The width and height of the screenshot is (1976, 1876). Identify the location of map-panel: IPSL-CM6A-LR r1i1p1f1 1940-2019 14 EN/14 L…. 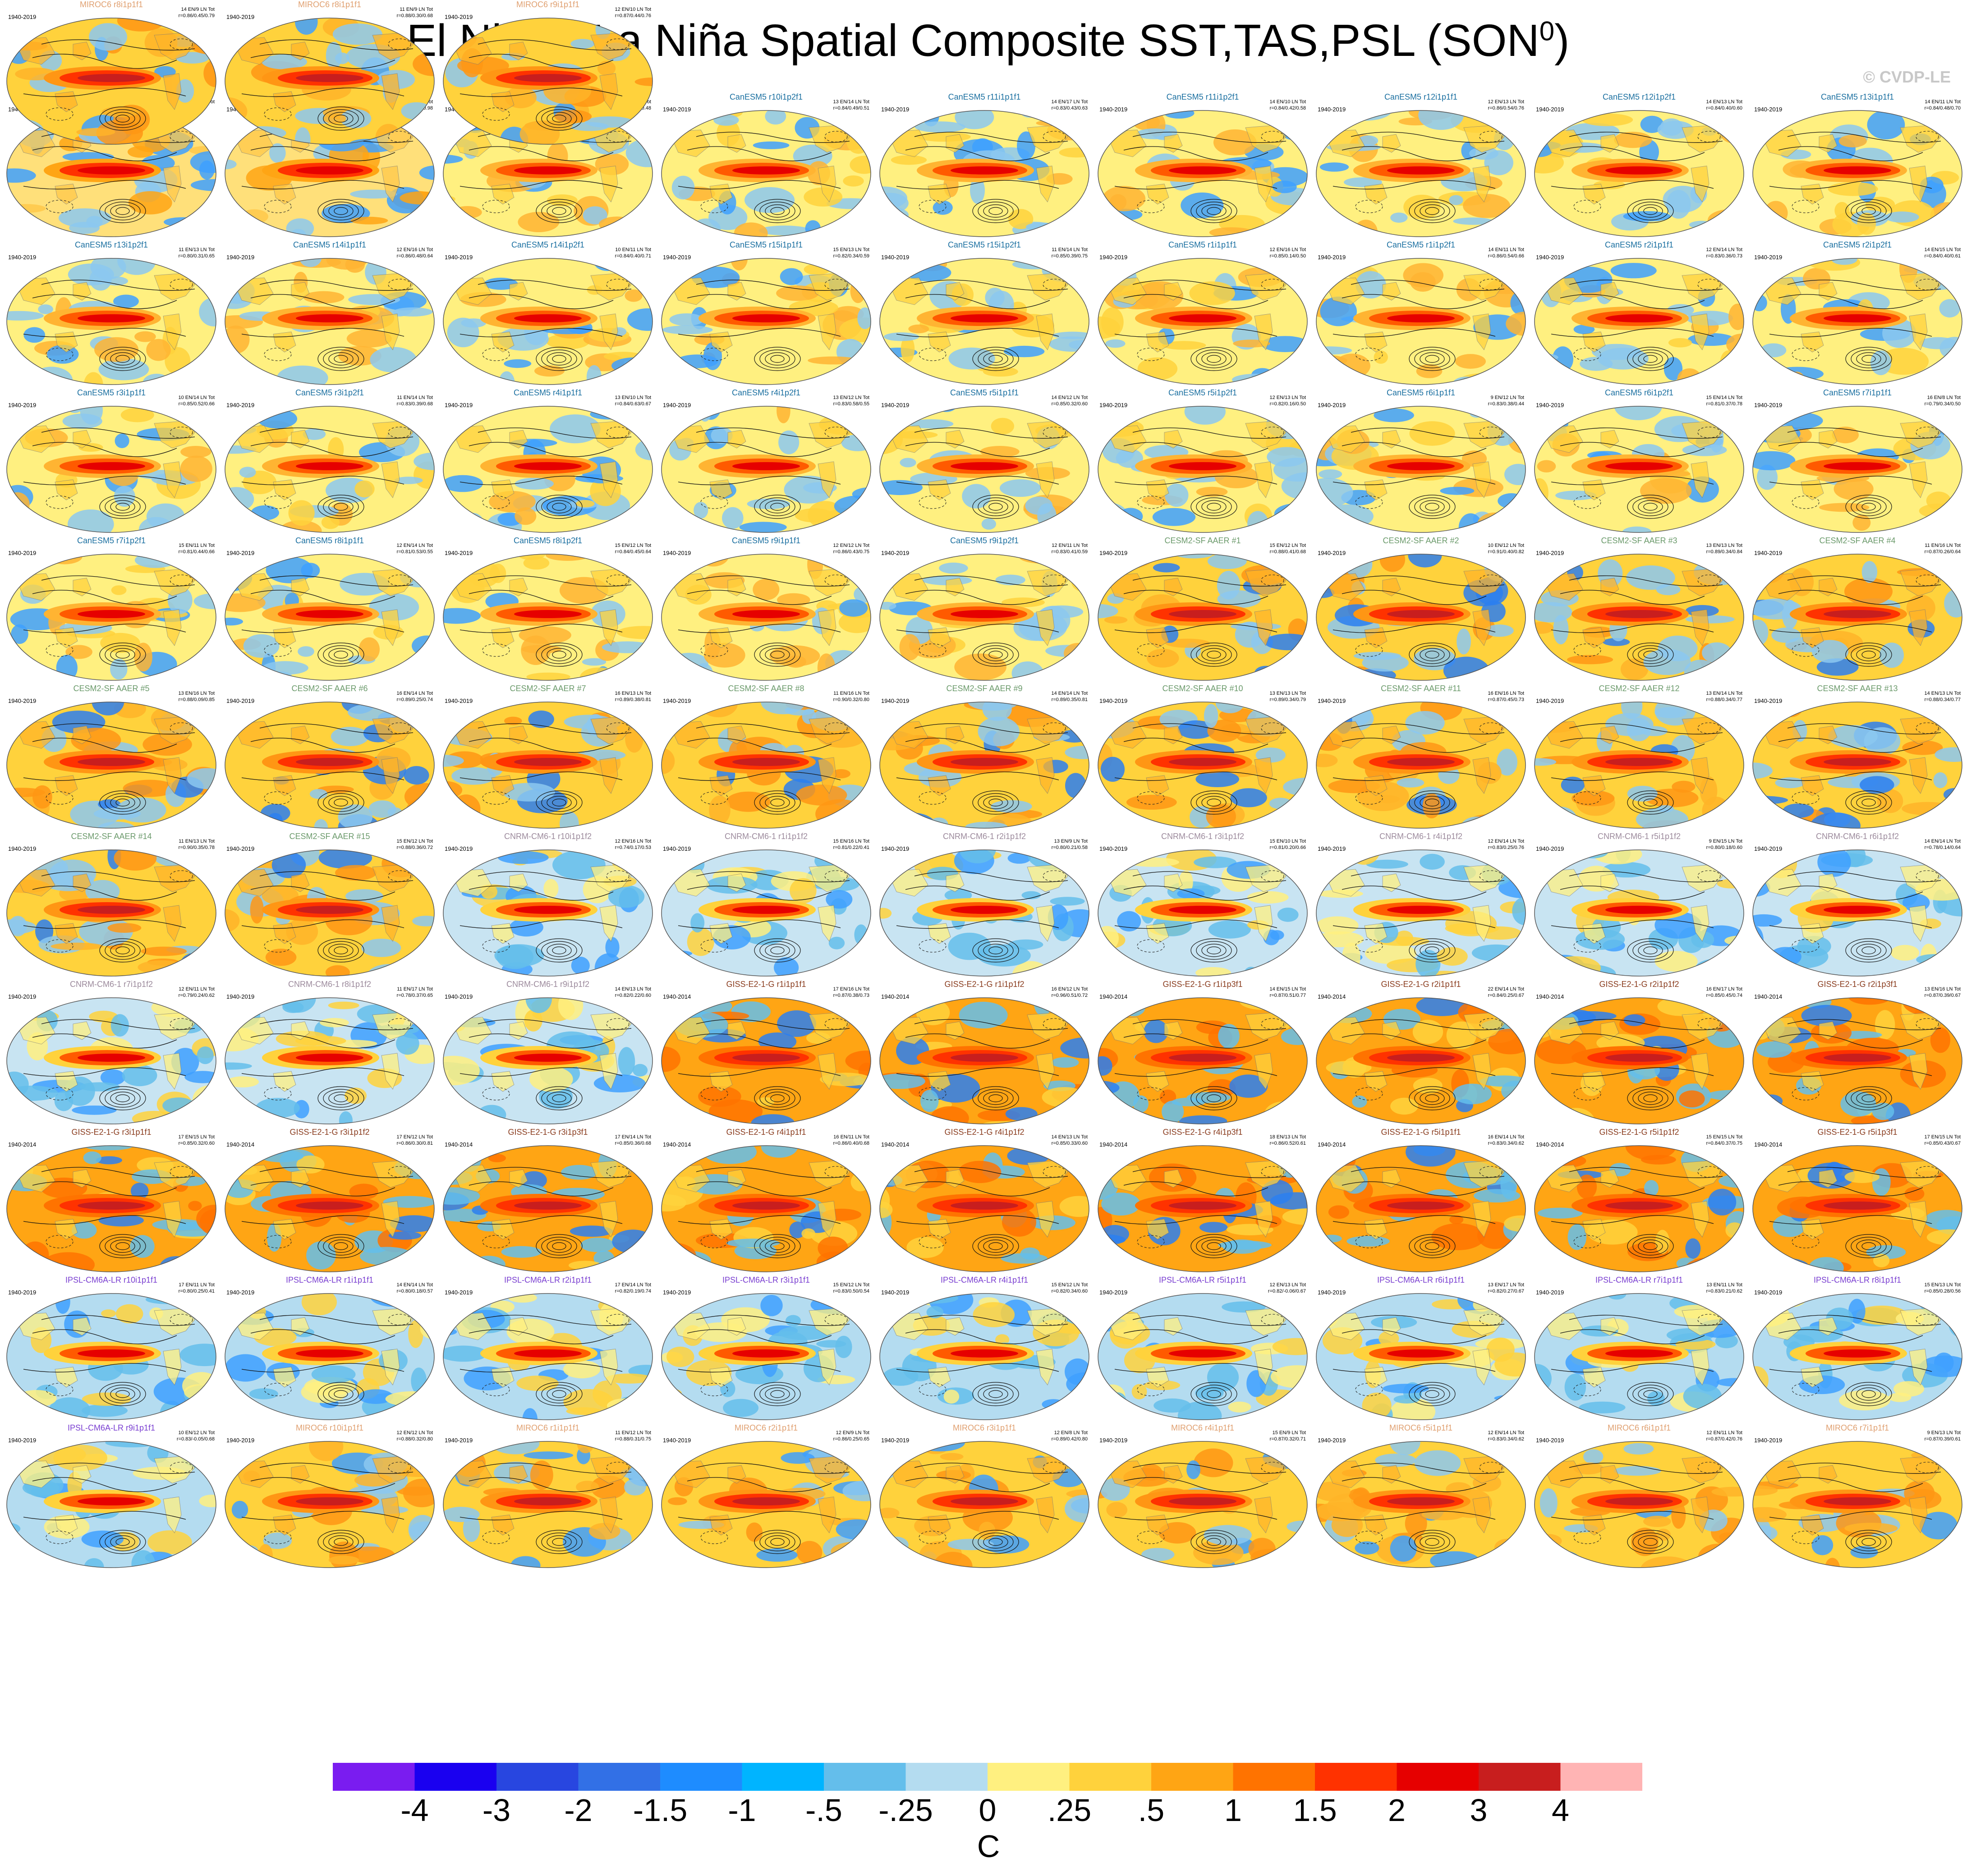
(330, 1348).